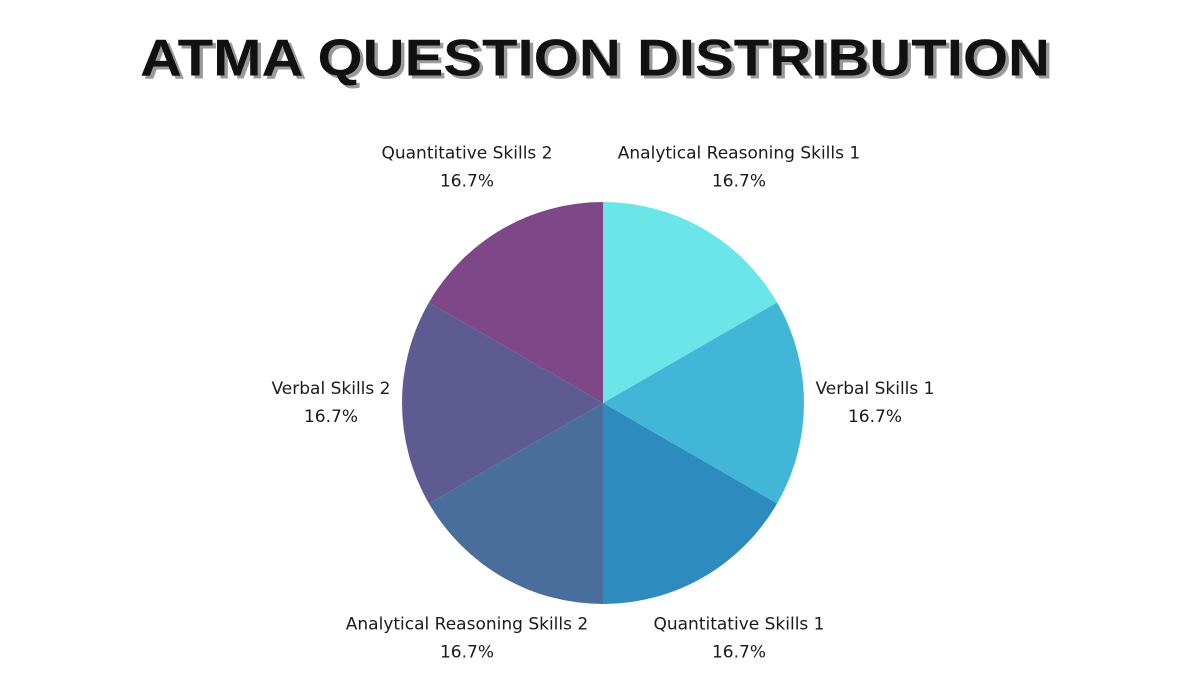 This screenshot has height=675, width=1200. Describe the element at coordinates (331, 389) in the screenshot. I see `slice-label: Verbal Skills 2` at that location.